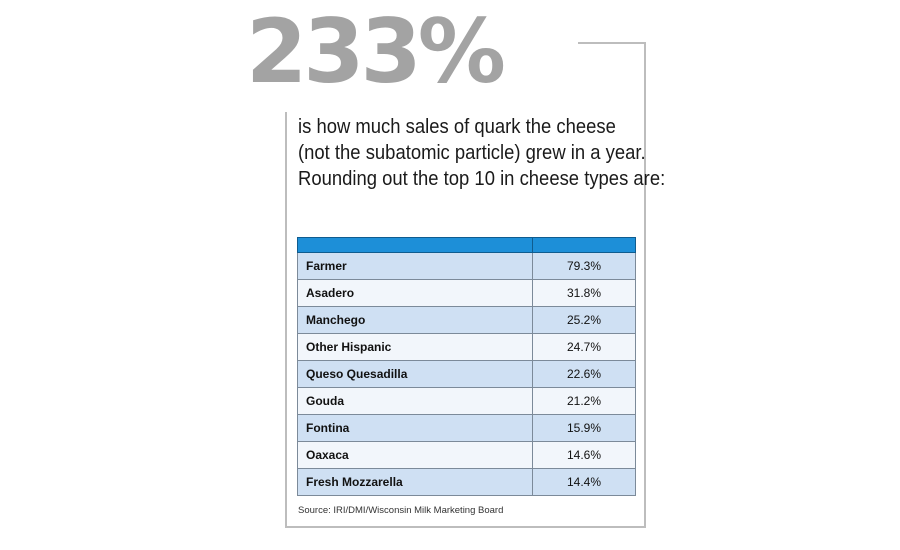 This screenshot has width=900, height=550. I want to click on table-row: Fresh Mozzarella 14.4%, so click(466, 482).